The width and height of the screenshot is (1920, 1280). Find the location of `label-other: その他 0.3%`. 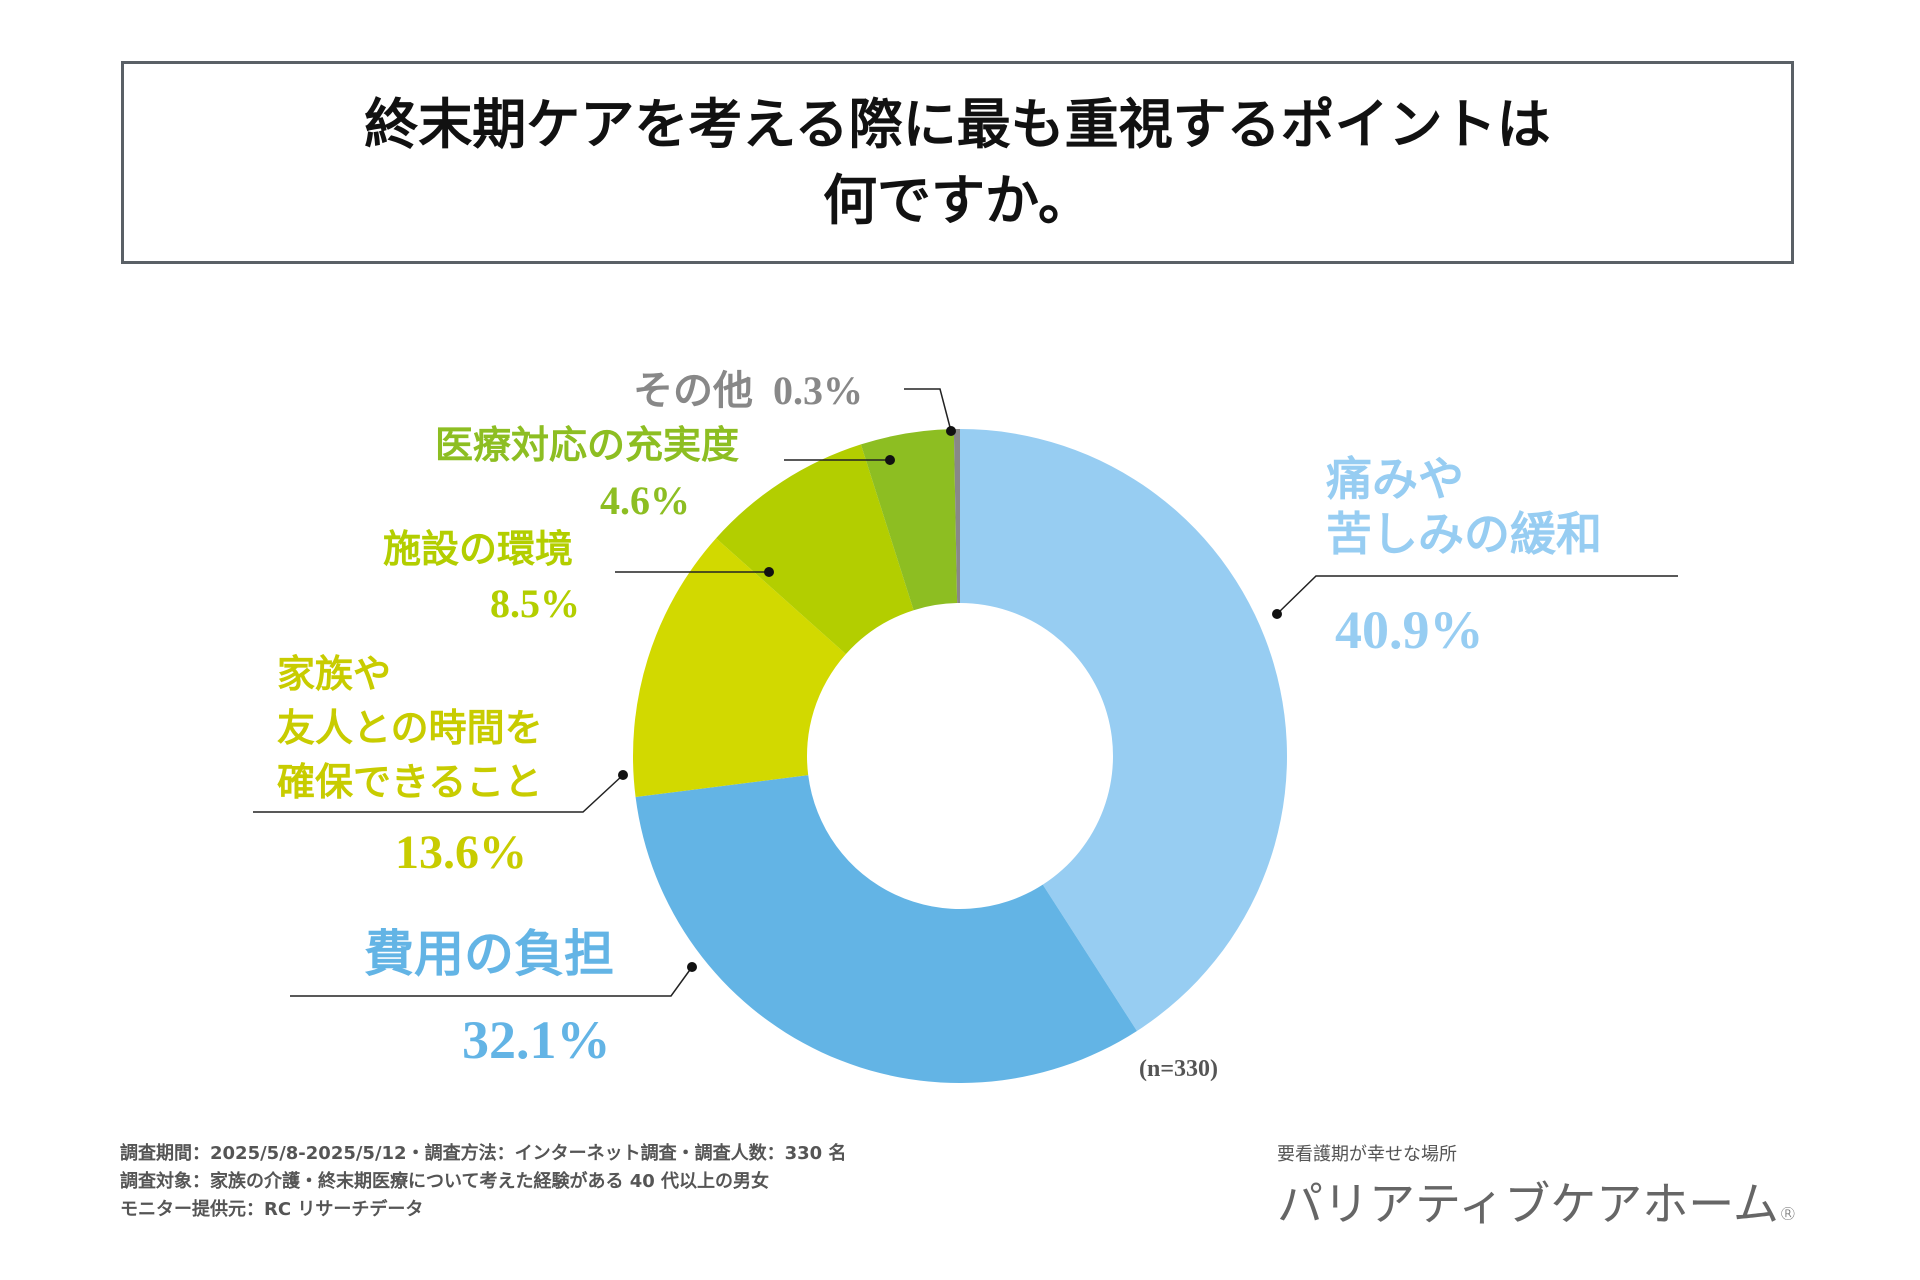

label-other: その他 0.3% is located at coordinates (748, 391).